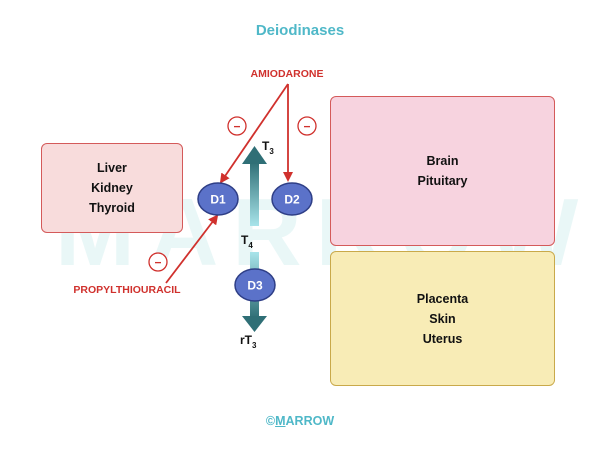 Image resolution: width=600 pixels, height=451 pixels. I want to click on footer-brand-rest: ARROW, so click(310, 421).